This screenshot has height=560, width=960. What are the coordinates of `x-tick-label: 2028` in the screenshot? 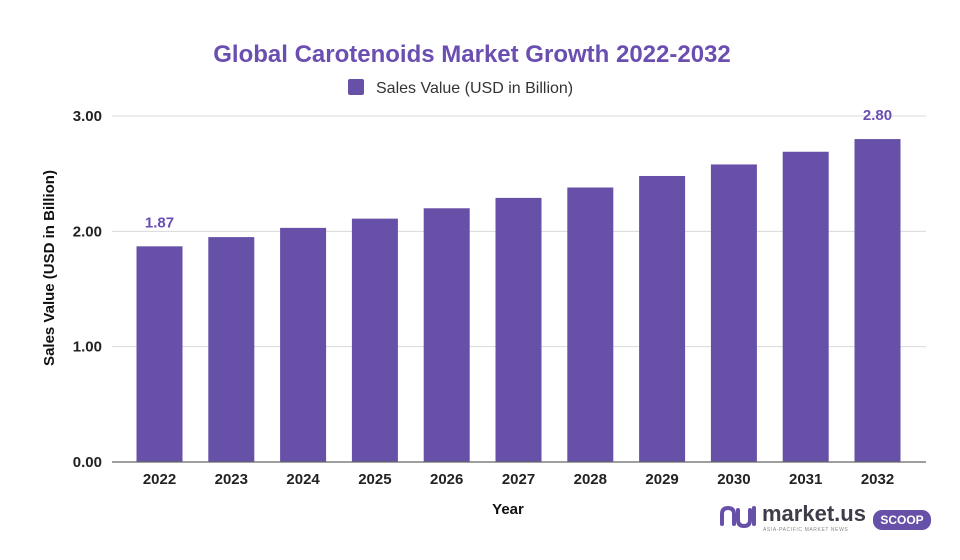 It's located at (590, 479).